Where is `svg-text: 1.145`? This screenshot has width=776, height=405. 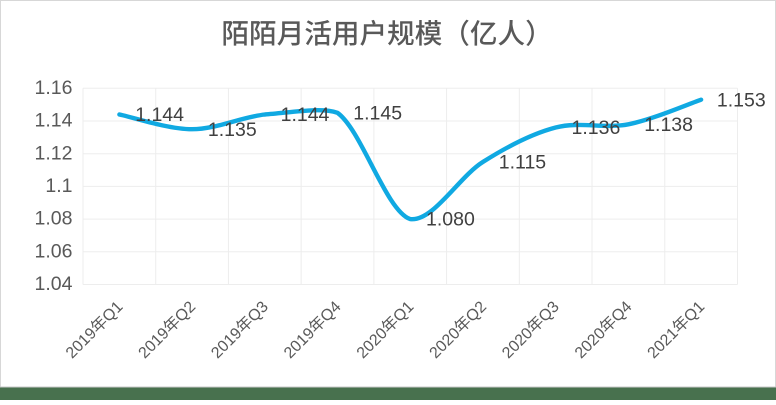 svg-text: 1.145 is located at coordinates (377, 113).